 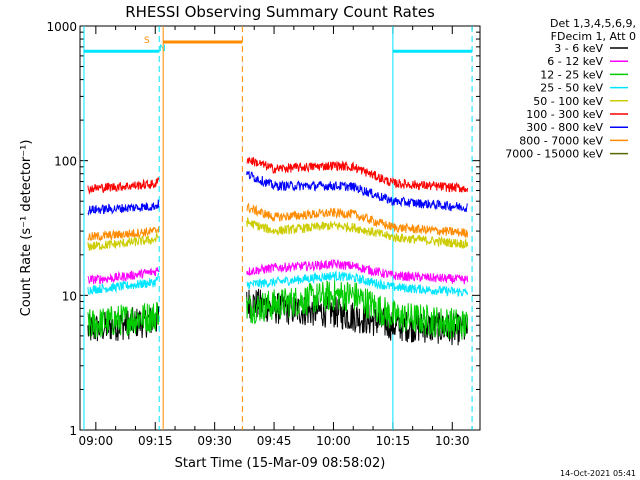 I want to click on x-tick-label: 09:45, so click(x=274, y=441).